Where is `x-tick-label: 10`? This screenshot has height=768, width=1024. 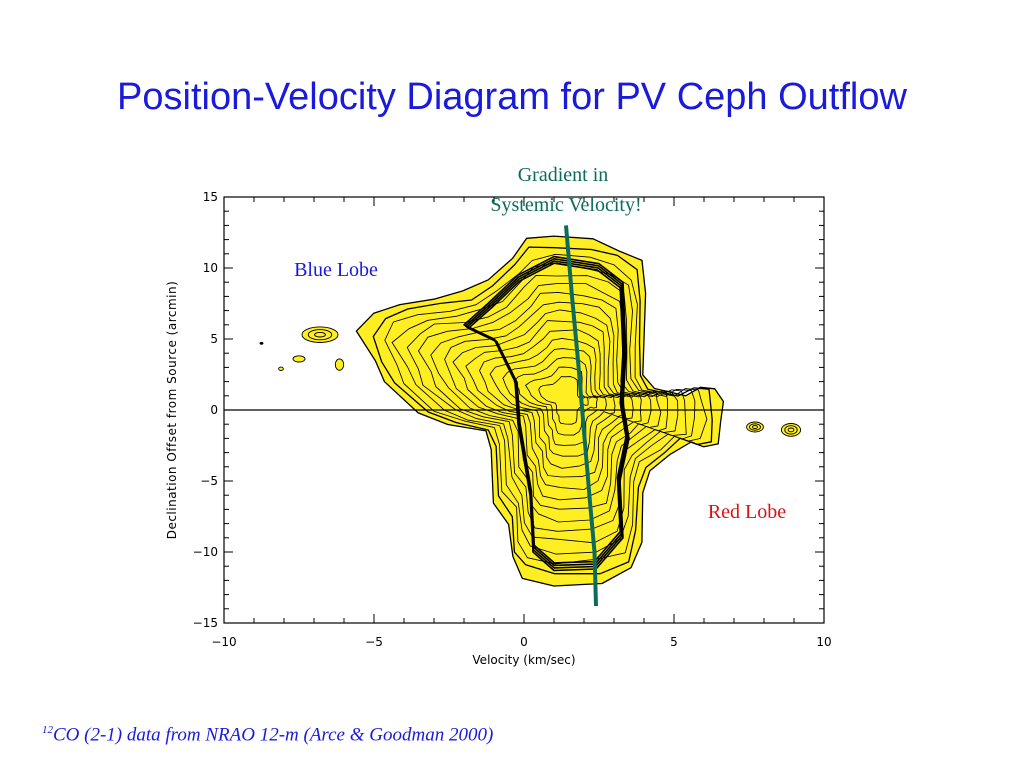 x-tick-label: 10 is located at coordinates (823, 642).